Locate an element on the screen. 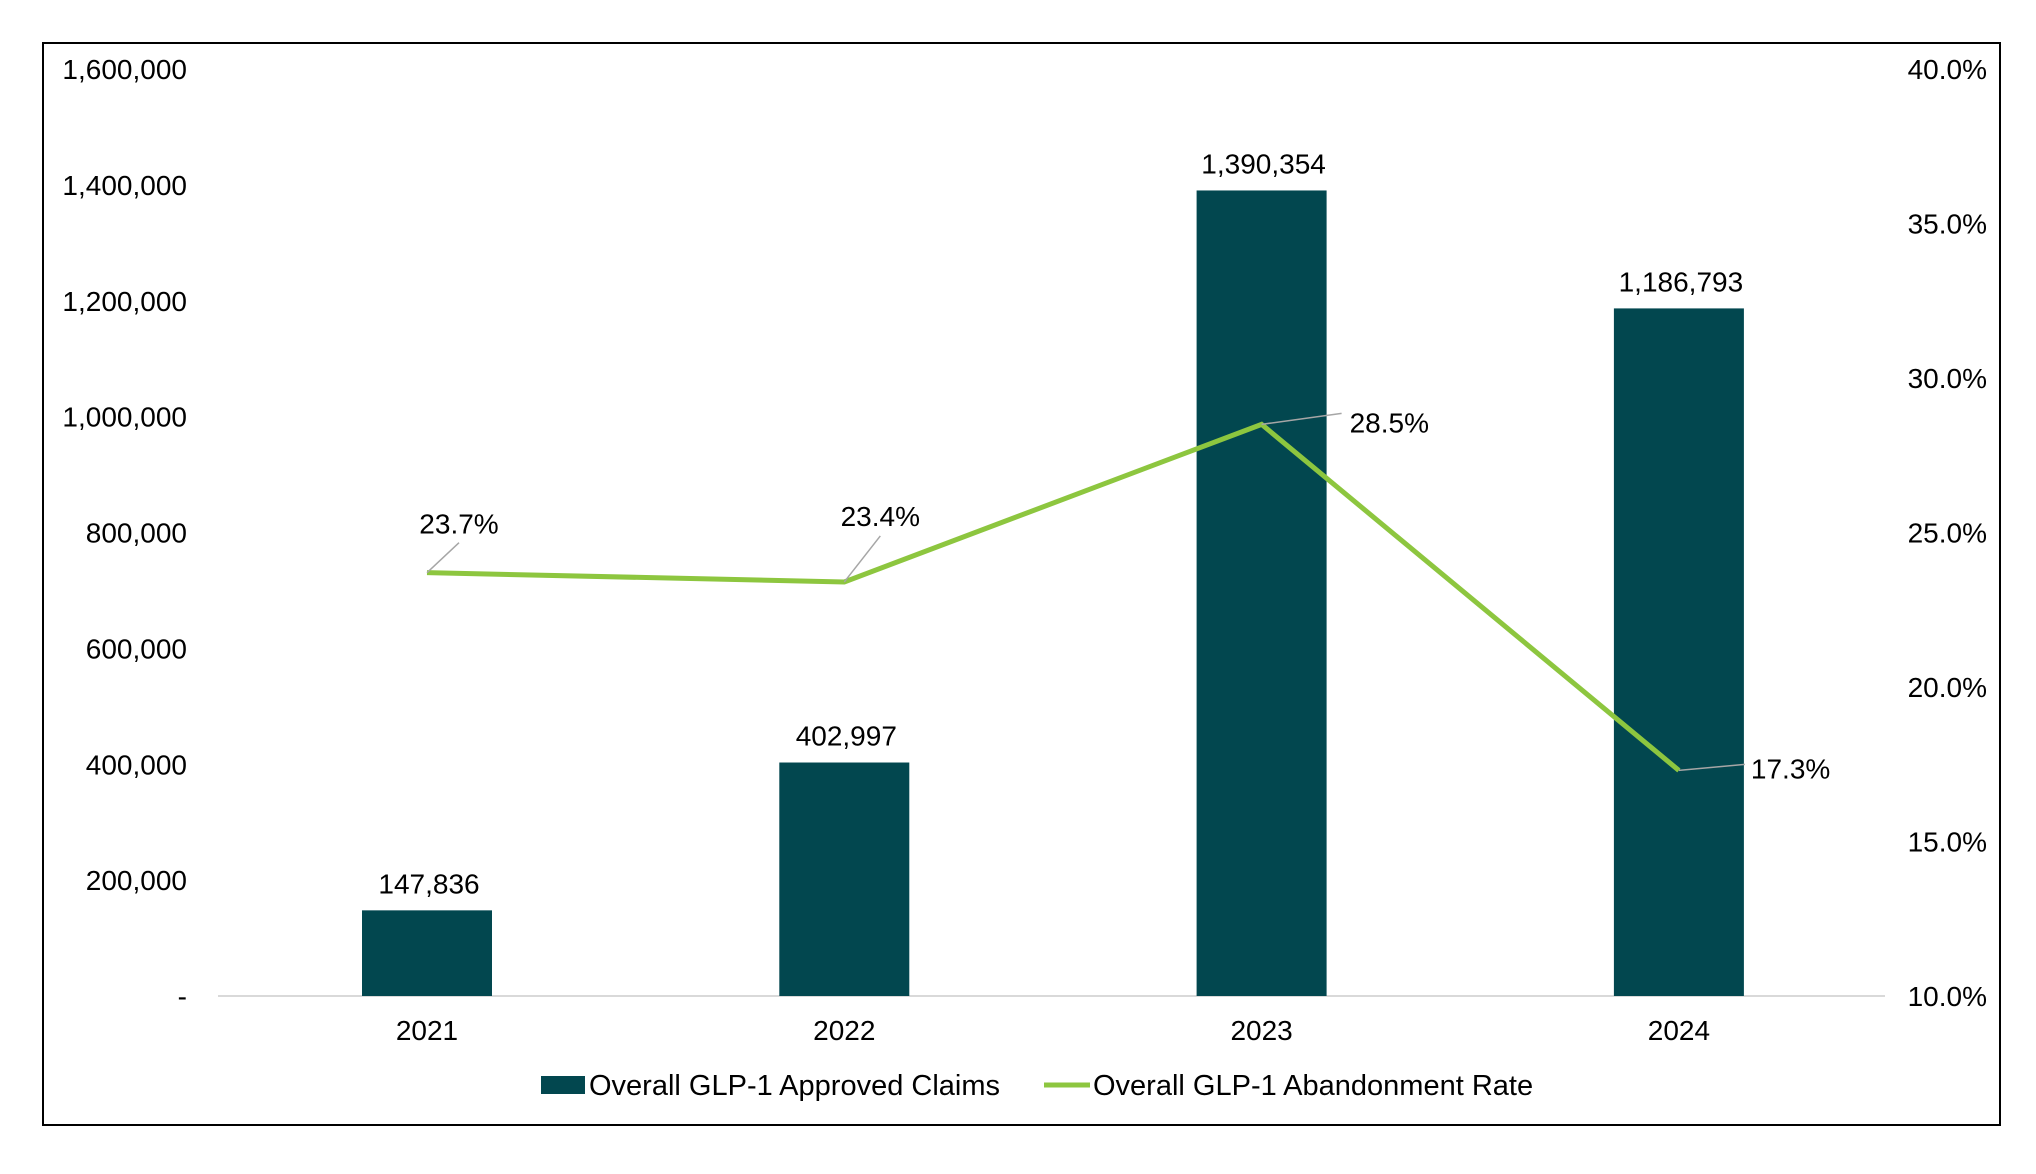 This screenshot has height=1174, width=2036. right-tick-label: 15.0% is located at coordinates (1947, 842).